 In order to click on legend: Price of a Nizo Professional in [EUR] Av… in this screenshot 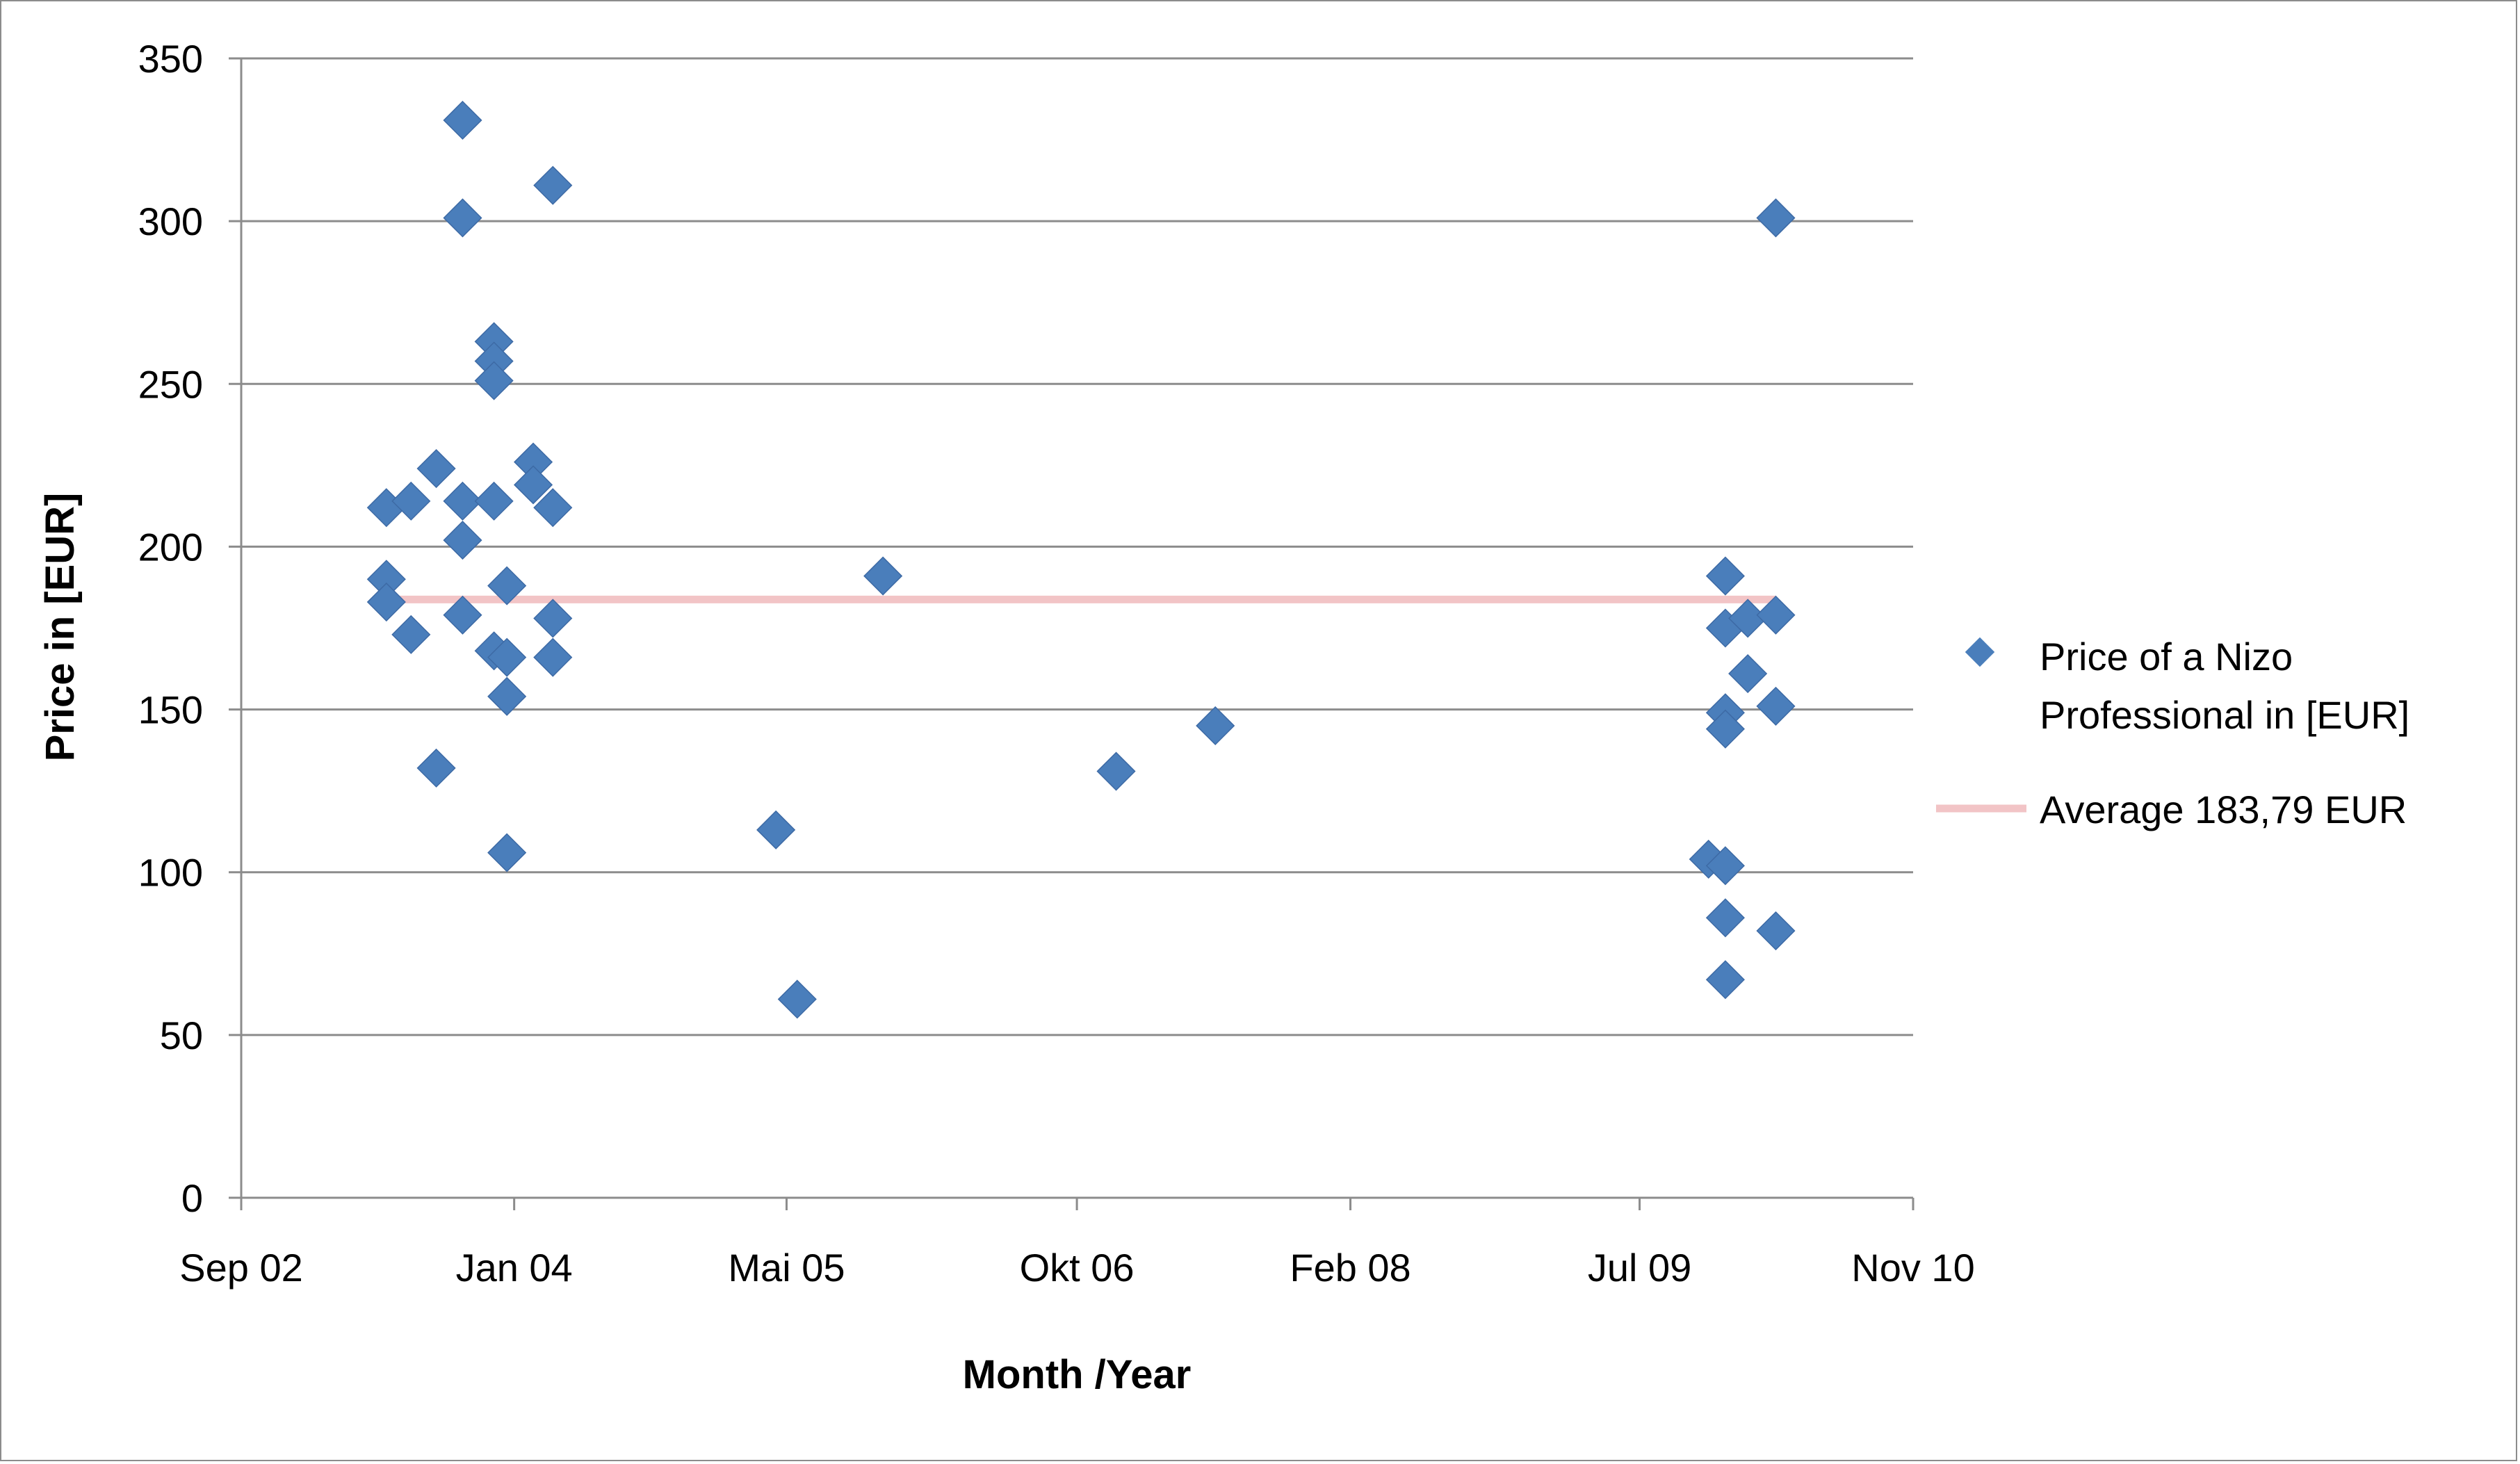, I will do `click(2172, 733)`.